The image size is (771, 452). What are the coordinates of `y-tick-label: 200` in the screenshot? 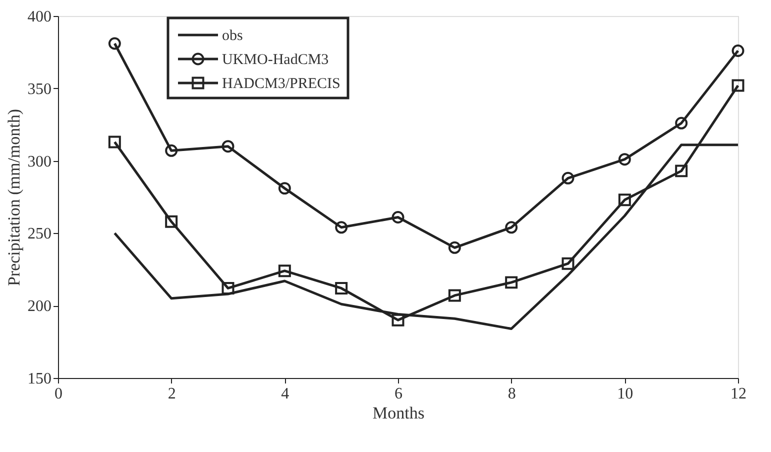 It's located at (40, 307).